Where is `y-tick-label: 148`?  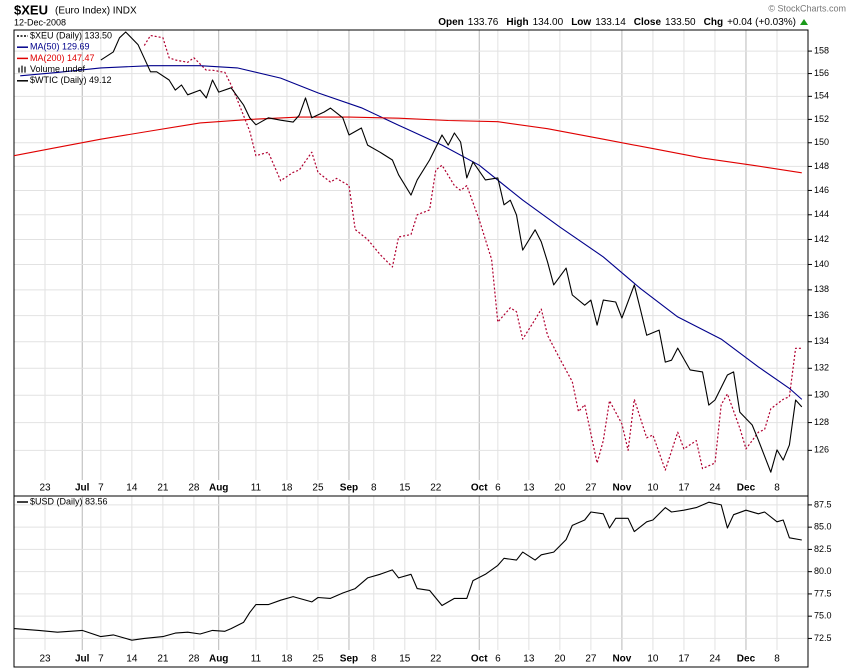
y-tick-label: 148 is located at coordinates (821, 166).